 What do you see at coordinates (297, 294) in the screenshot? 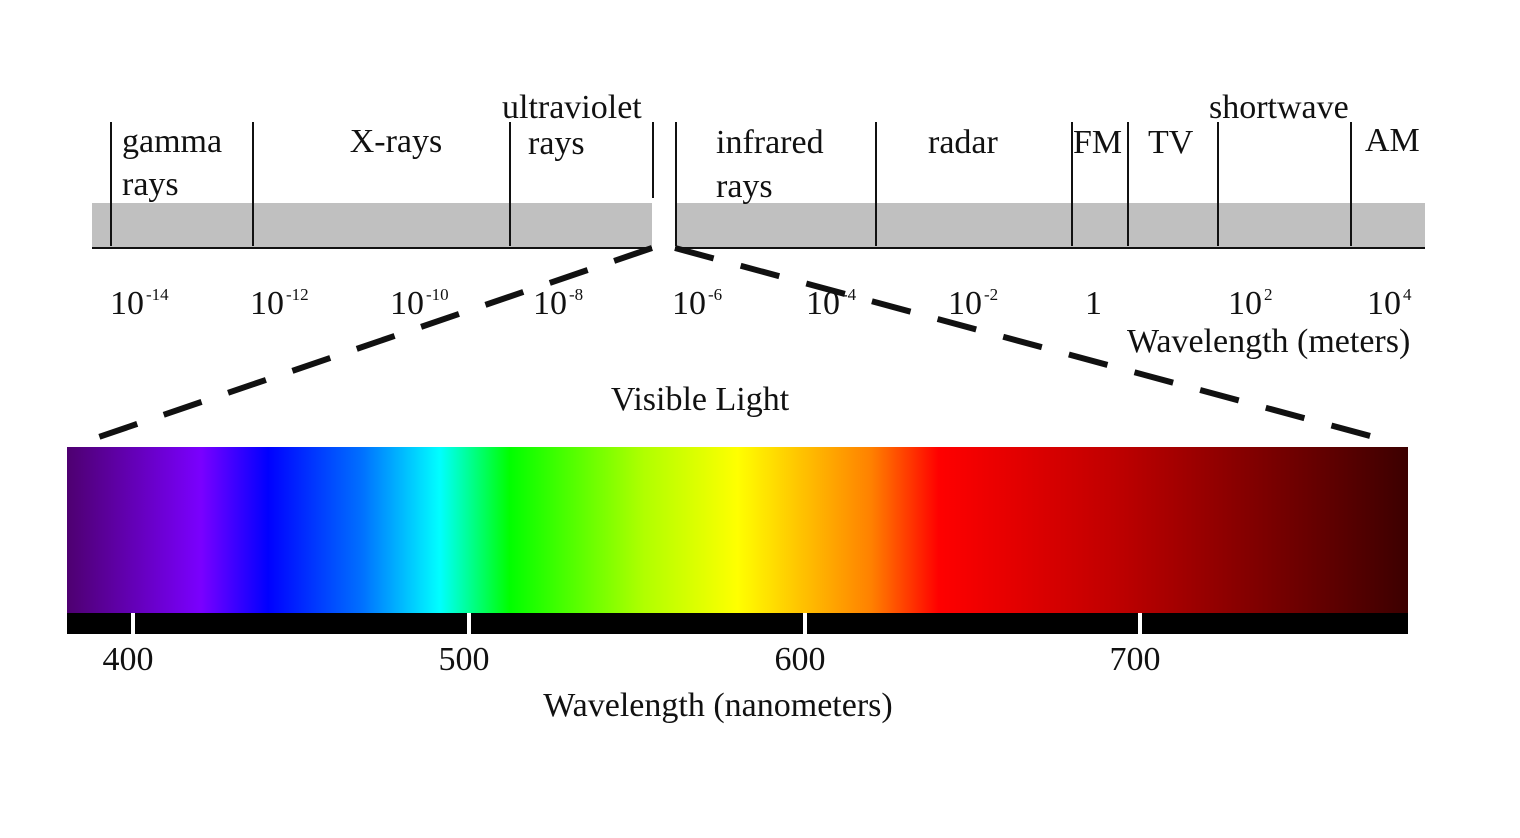
I see `tick-exponent: -12` at bounding box center [297, 294].